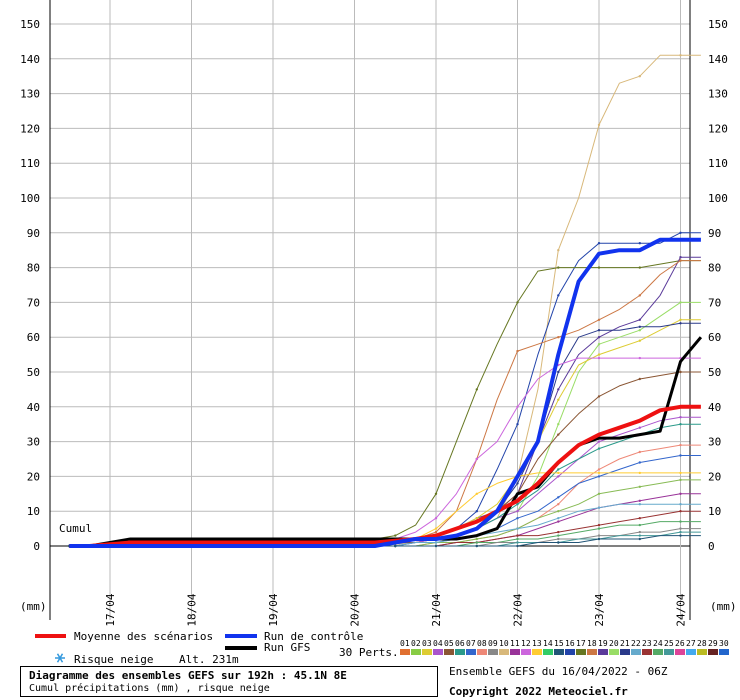  I want to click on y-tick-label-right: 80, so click(714, 268).